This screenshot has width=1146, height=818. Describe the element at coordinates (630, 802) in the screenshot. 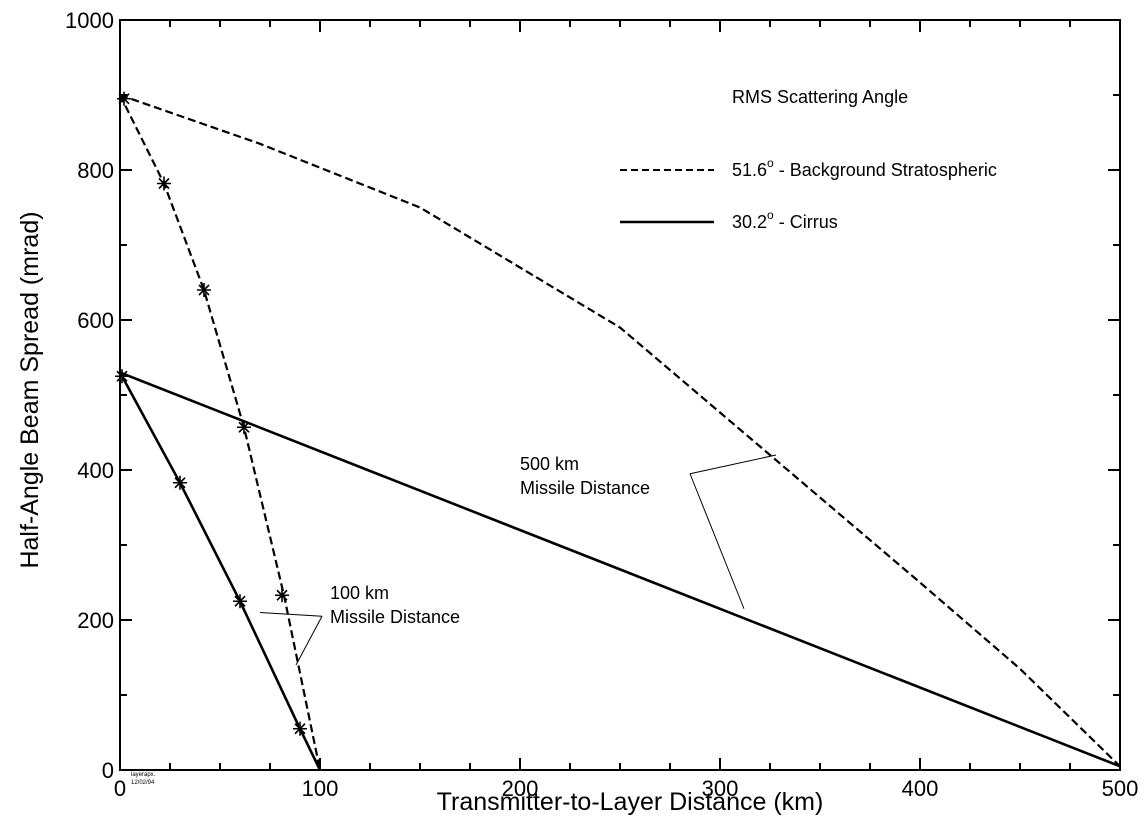

I see `x-axis-title: Transmitter-to-Layer Distance (km)` at that location.